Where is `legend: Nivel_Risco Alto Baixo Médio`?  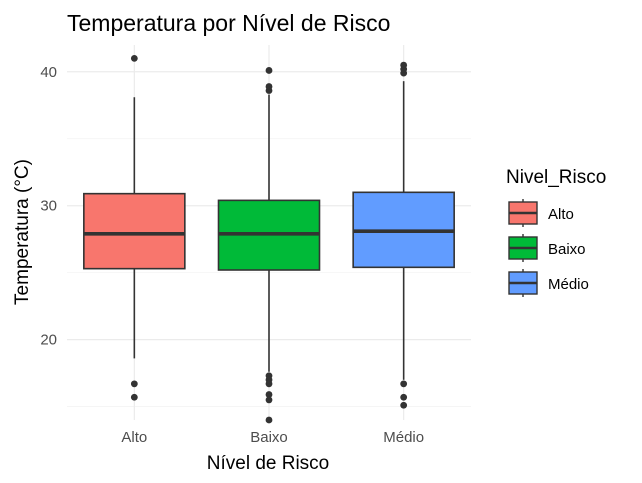 legend: Nivel_Risco Alto Baixo Médio is located at coordinates (556, 232).